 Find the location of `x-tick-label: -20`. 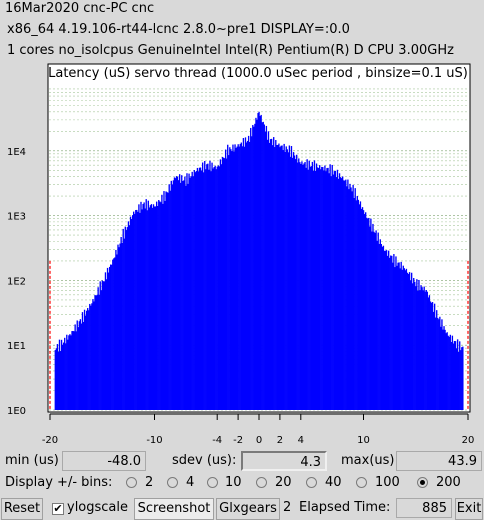

x-tick-label: -20 is located at coordinates (50, 440).